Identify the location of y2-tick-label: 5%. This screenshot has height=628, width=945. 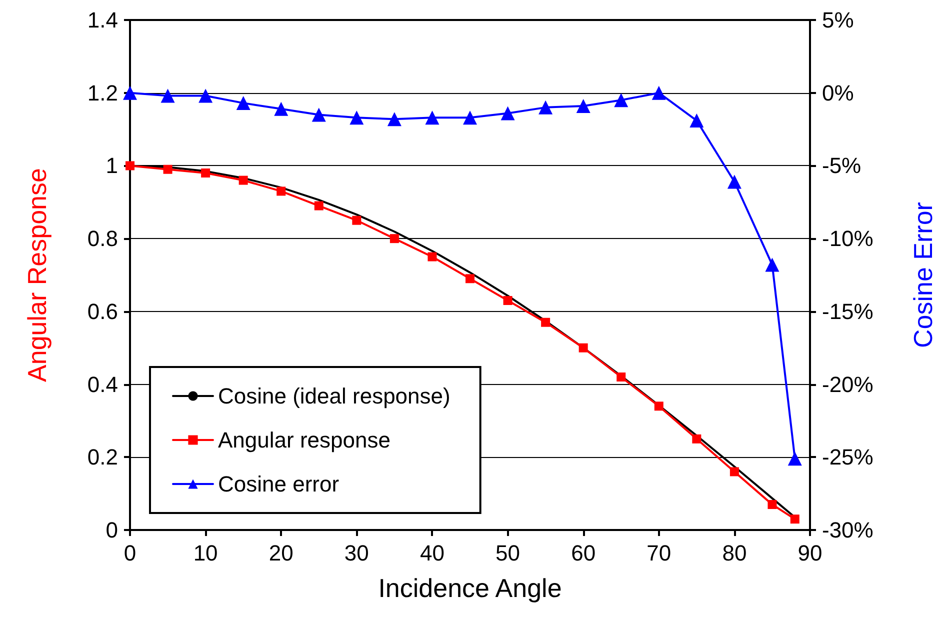
(838, 20).